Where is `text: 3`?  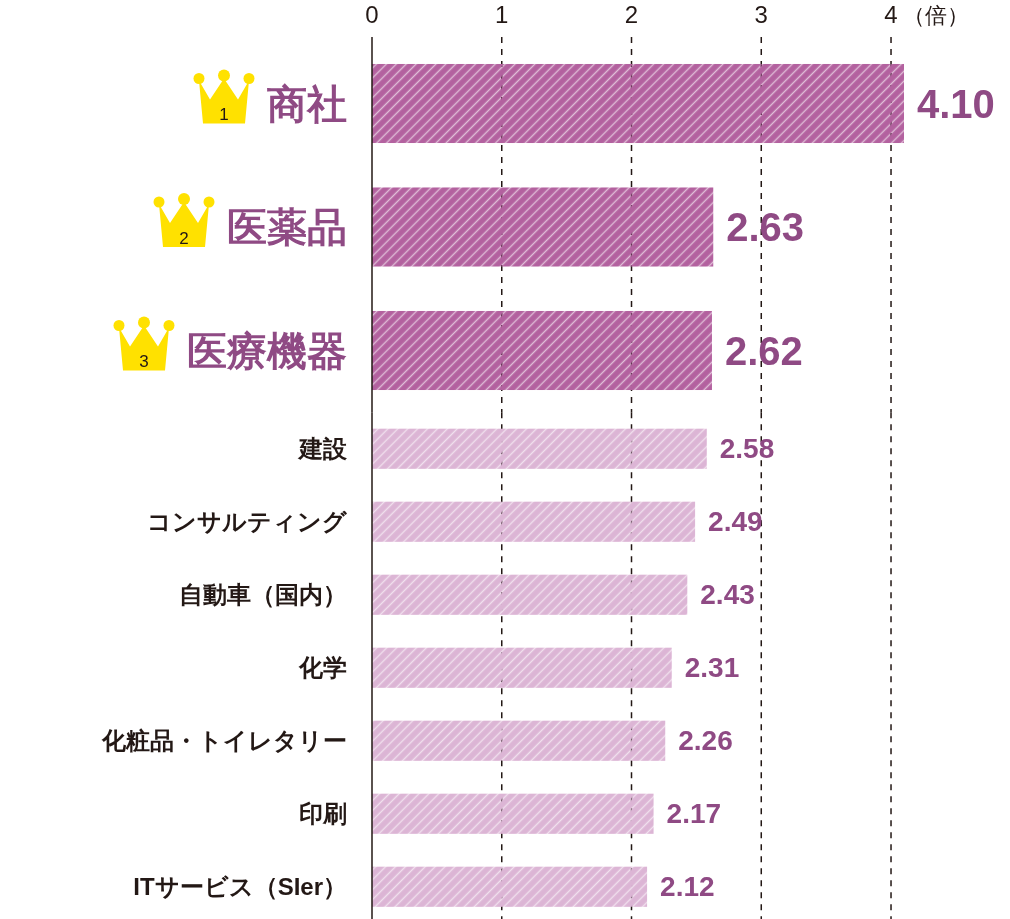
text: 3 is located at coordinates (144, 361).